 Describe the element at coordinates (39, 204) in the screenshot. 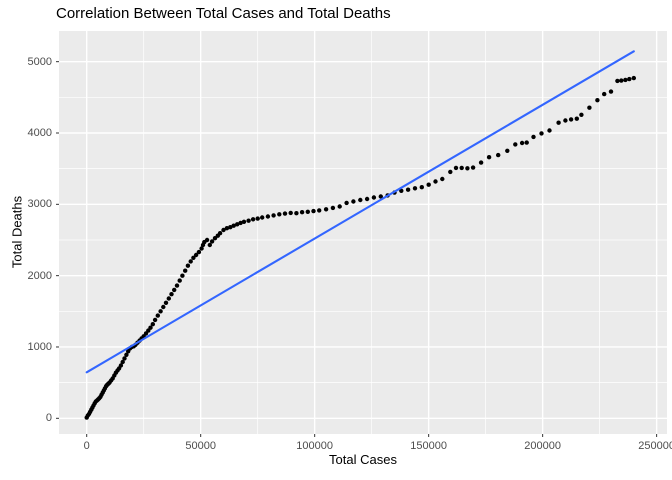

I see `y-tick-label: 3000` at that location.